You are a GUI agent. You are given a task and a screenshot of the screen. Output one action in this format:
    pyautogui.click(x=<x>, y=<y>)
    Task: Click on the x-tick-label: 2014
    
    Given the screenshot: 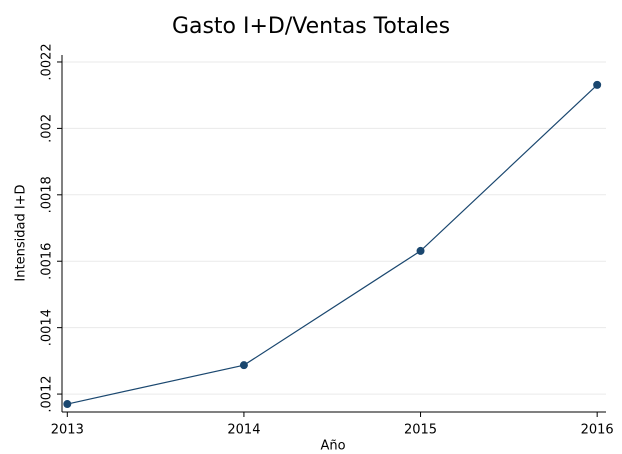 What is the action you would take?
    pyautogui.click(x=243, y=430)
    